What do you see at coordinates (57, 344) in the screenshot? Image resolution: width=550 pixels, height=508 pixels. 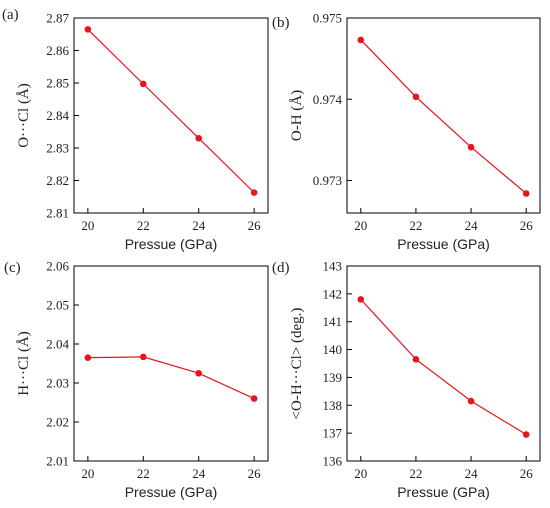 I see `y-tick-label: 2.04` at bounding box center [57, 344].